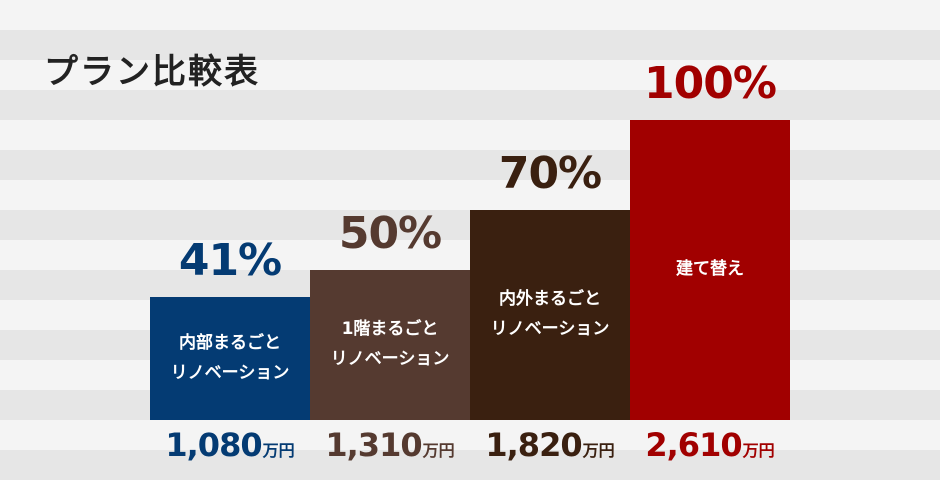  What do you see at coordinates (390, 233) in the screenshot?
I see `percent-label: 50%` at bounding box center [390, 233].